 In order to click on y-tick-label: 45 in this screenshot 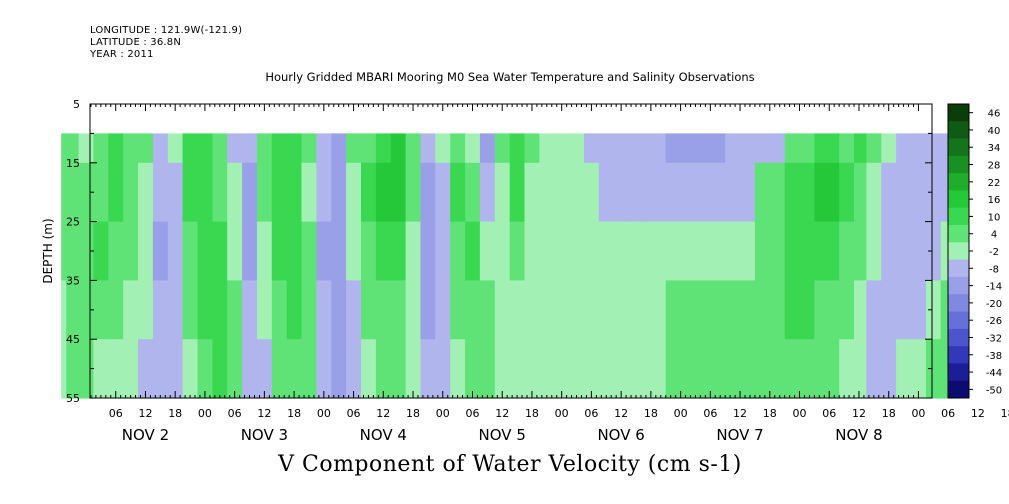, I will do `click(73, 339)`.